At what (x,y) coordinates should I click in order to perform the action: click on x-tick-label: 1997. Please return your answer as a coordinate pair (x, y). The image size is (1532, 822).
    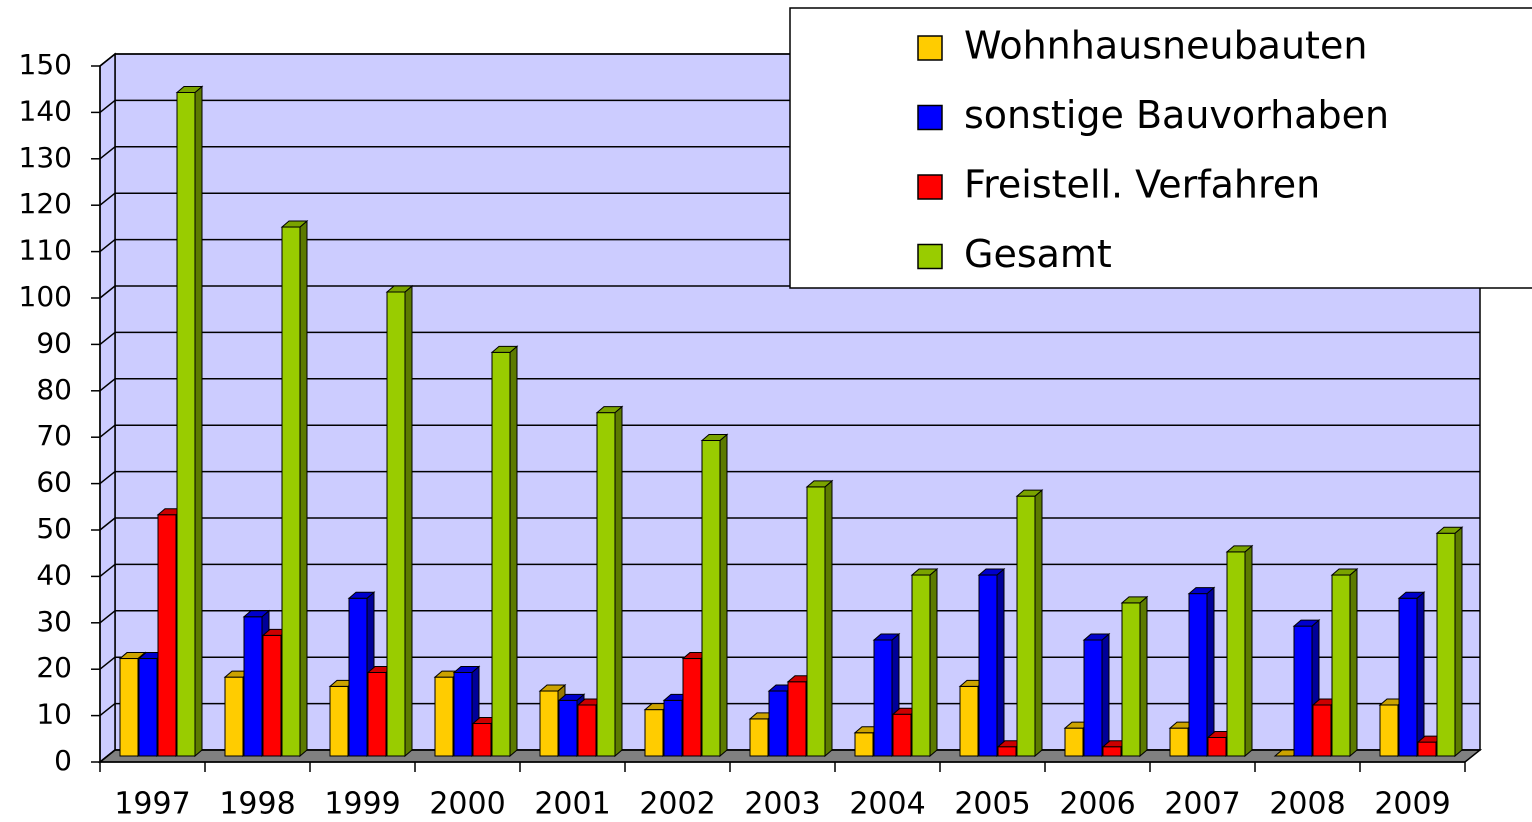
    Looking at the image, I should click on (152, 804).